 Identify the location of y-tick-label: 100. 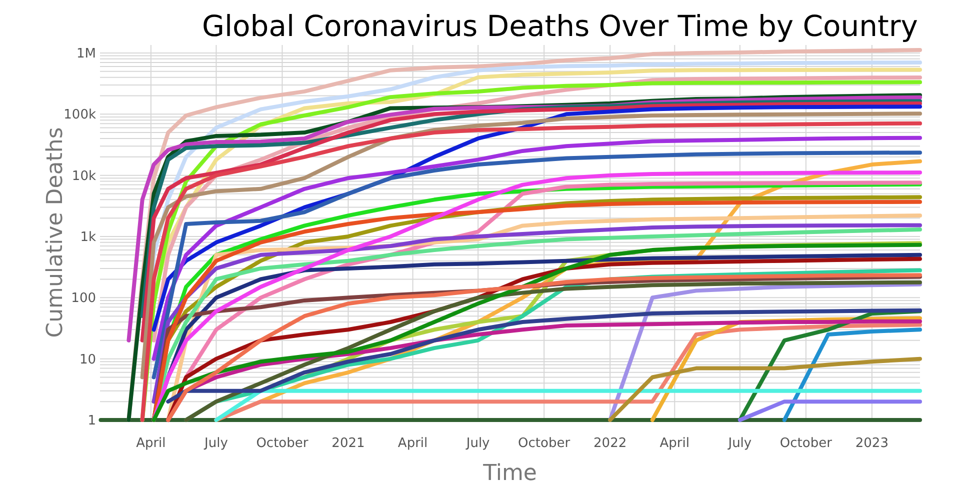
(83, 298).